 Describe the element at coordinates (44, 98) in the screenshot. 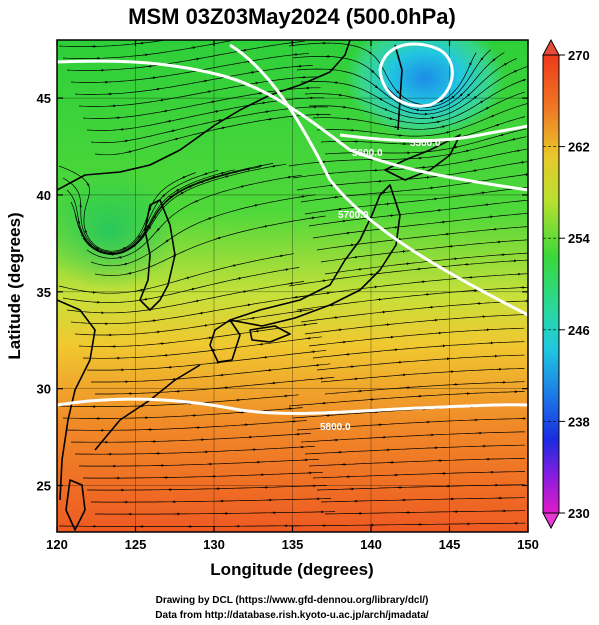

I see `y-tick-label: 45` at that location.